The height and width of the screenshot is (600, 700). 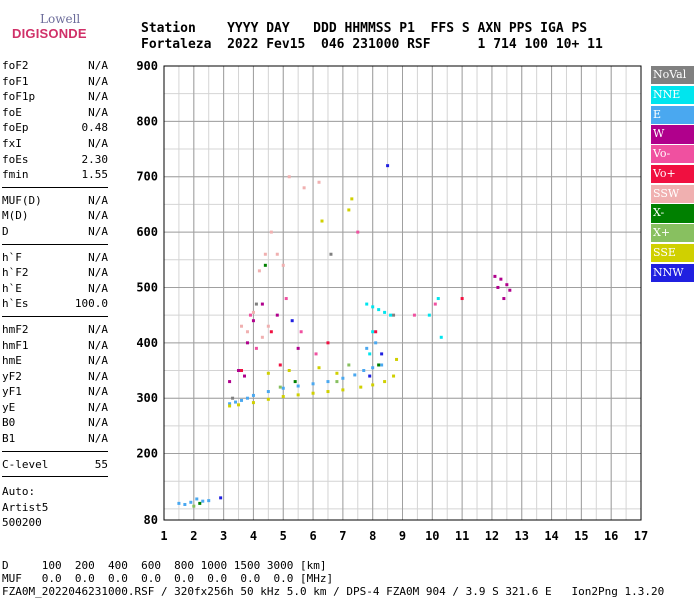 I want to click on param-name: foF2, so click(x=15, y=65).